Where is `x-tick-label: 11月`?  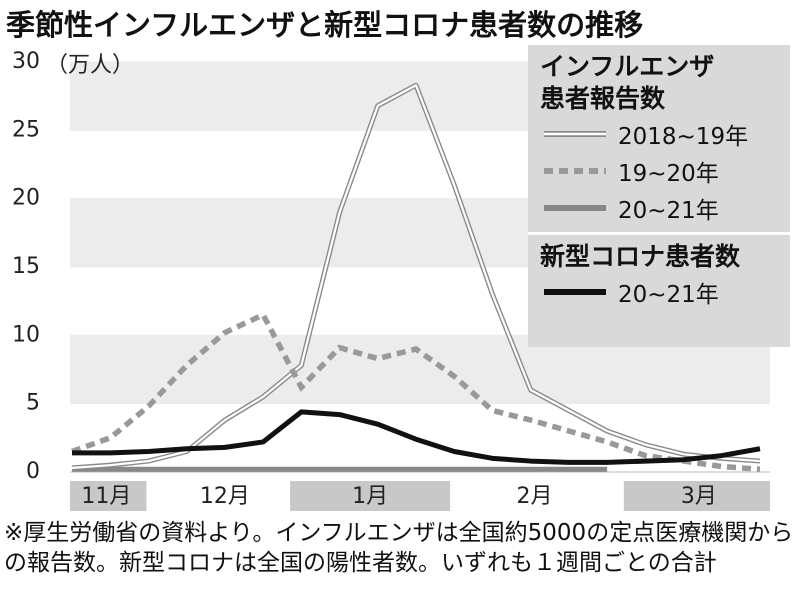
x-tick-label: 11月 is located at coordinates (106, 496).